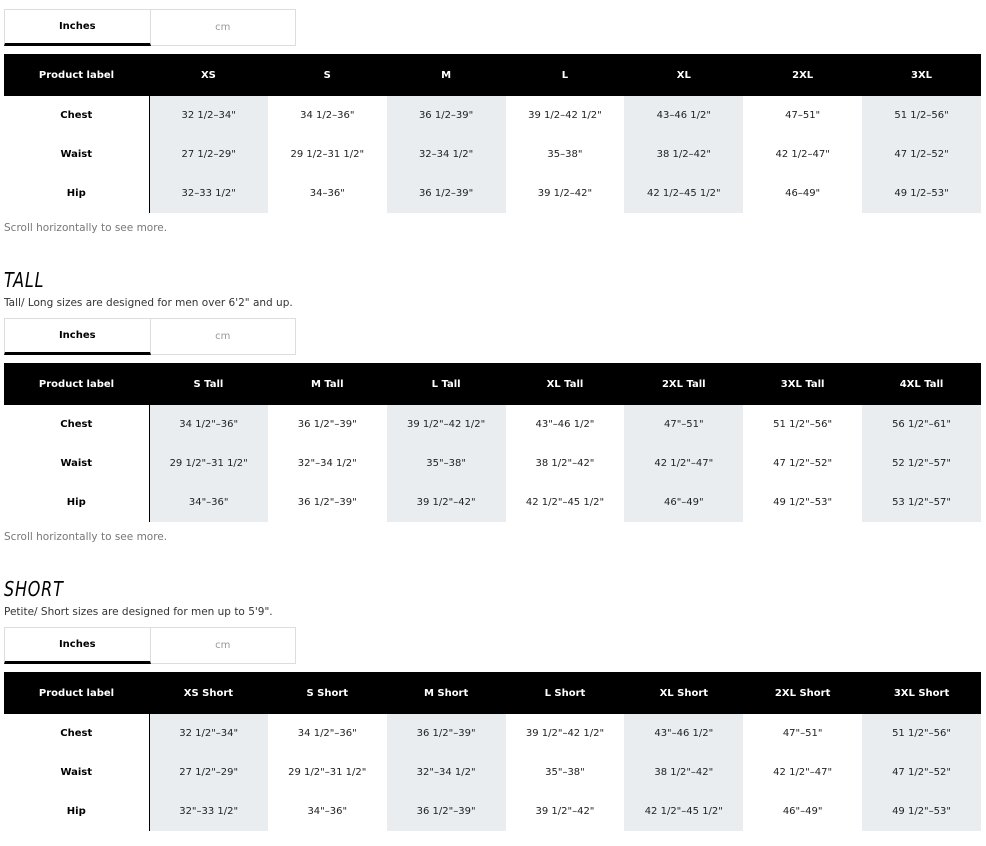  I want to click on table-cell: 39 1/2–42 1/2", so click(565, 115).